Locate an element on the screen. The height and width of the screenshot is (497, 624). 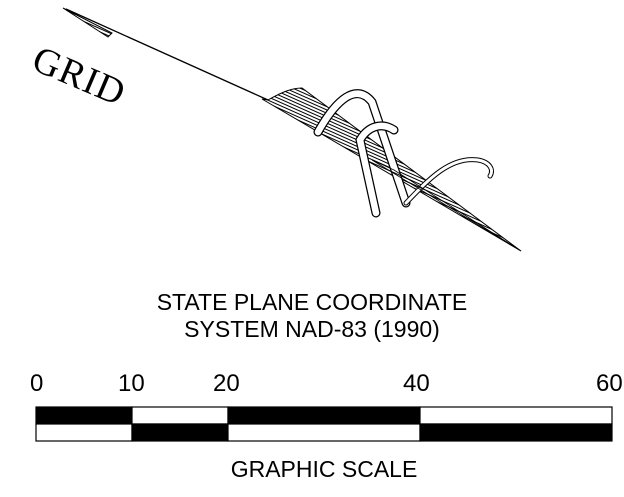
scale-tick-60: 60 is located at coordinates (609, 383).